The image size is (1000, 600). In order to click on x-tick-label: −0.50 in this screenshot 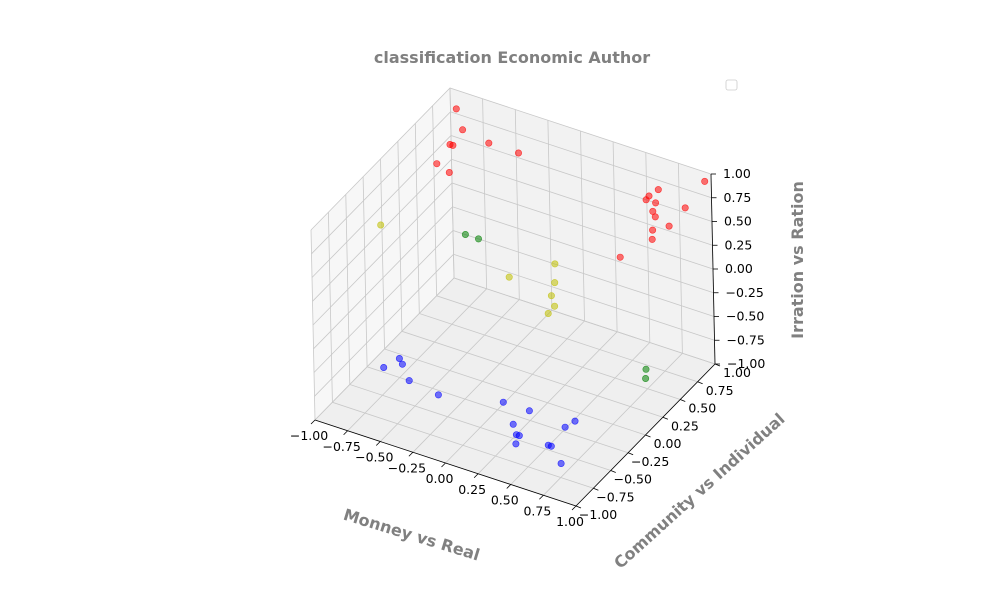, I will do `click(374, 457)`.